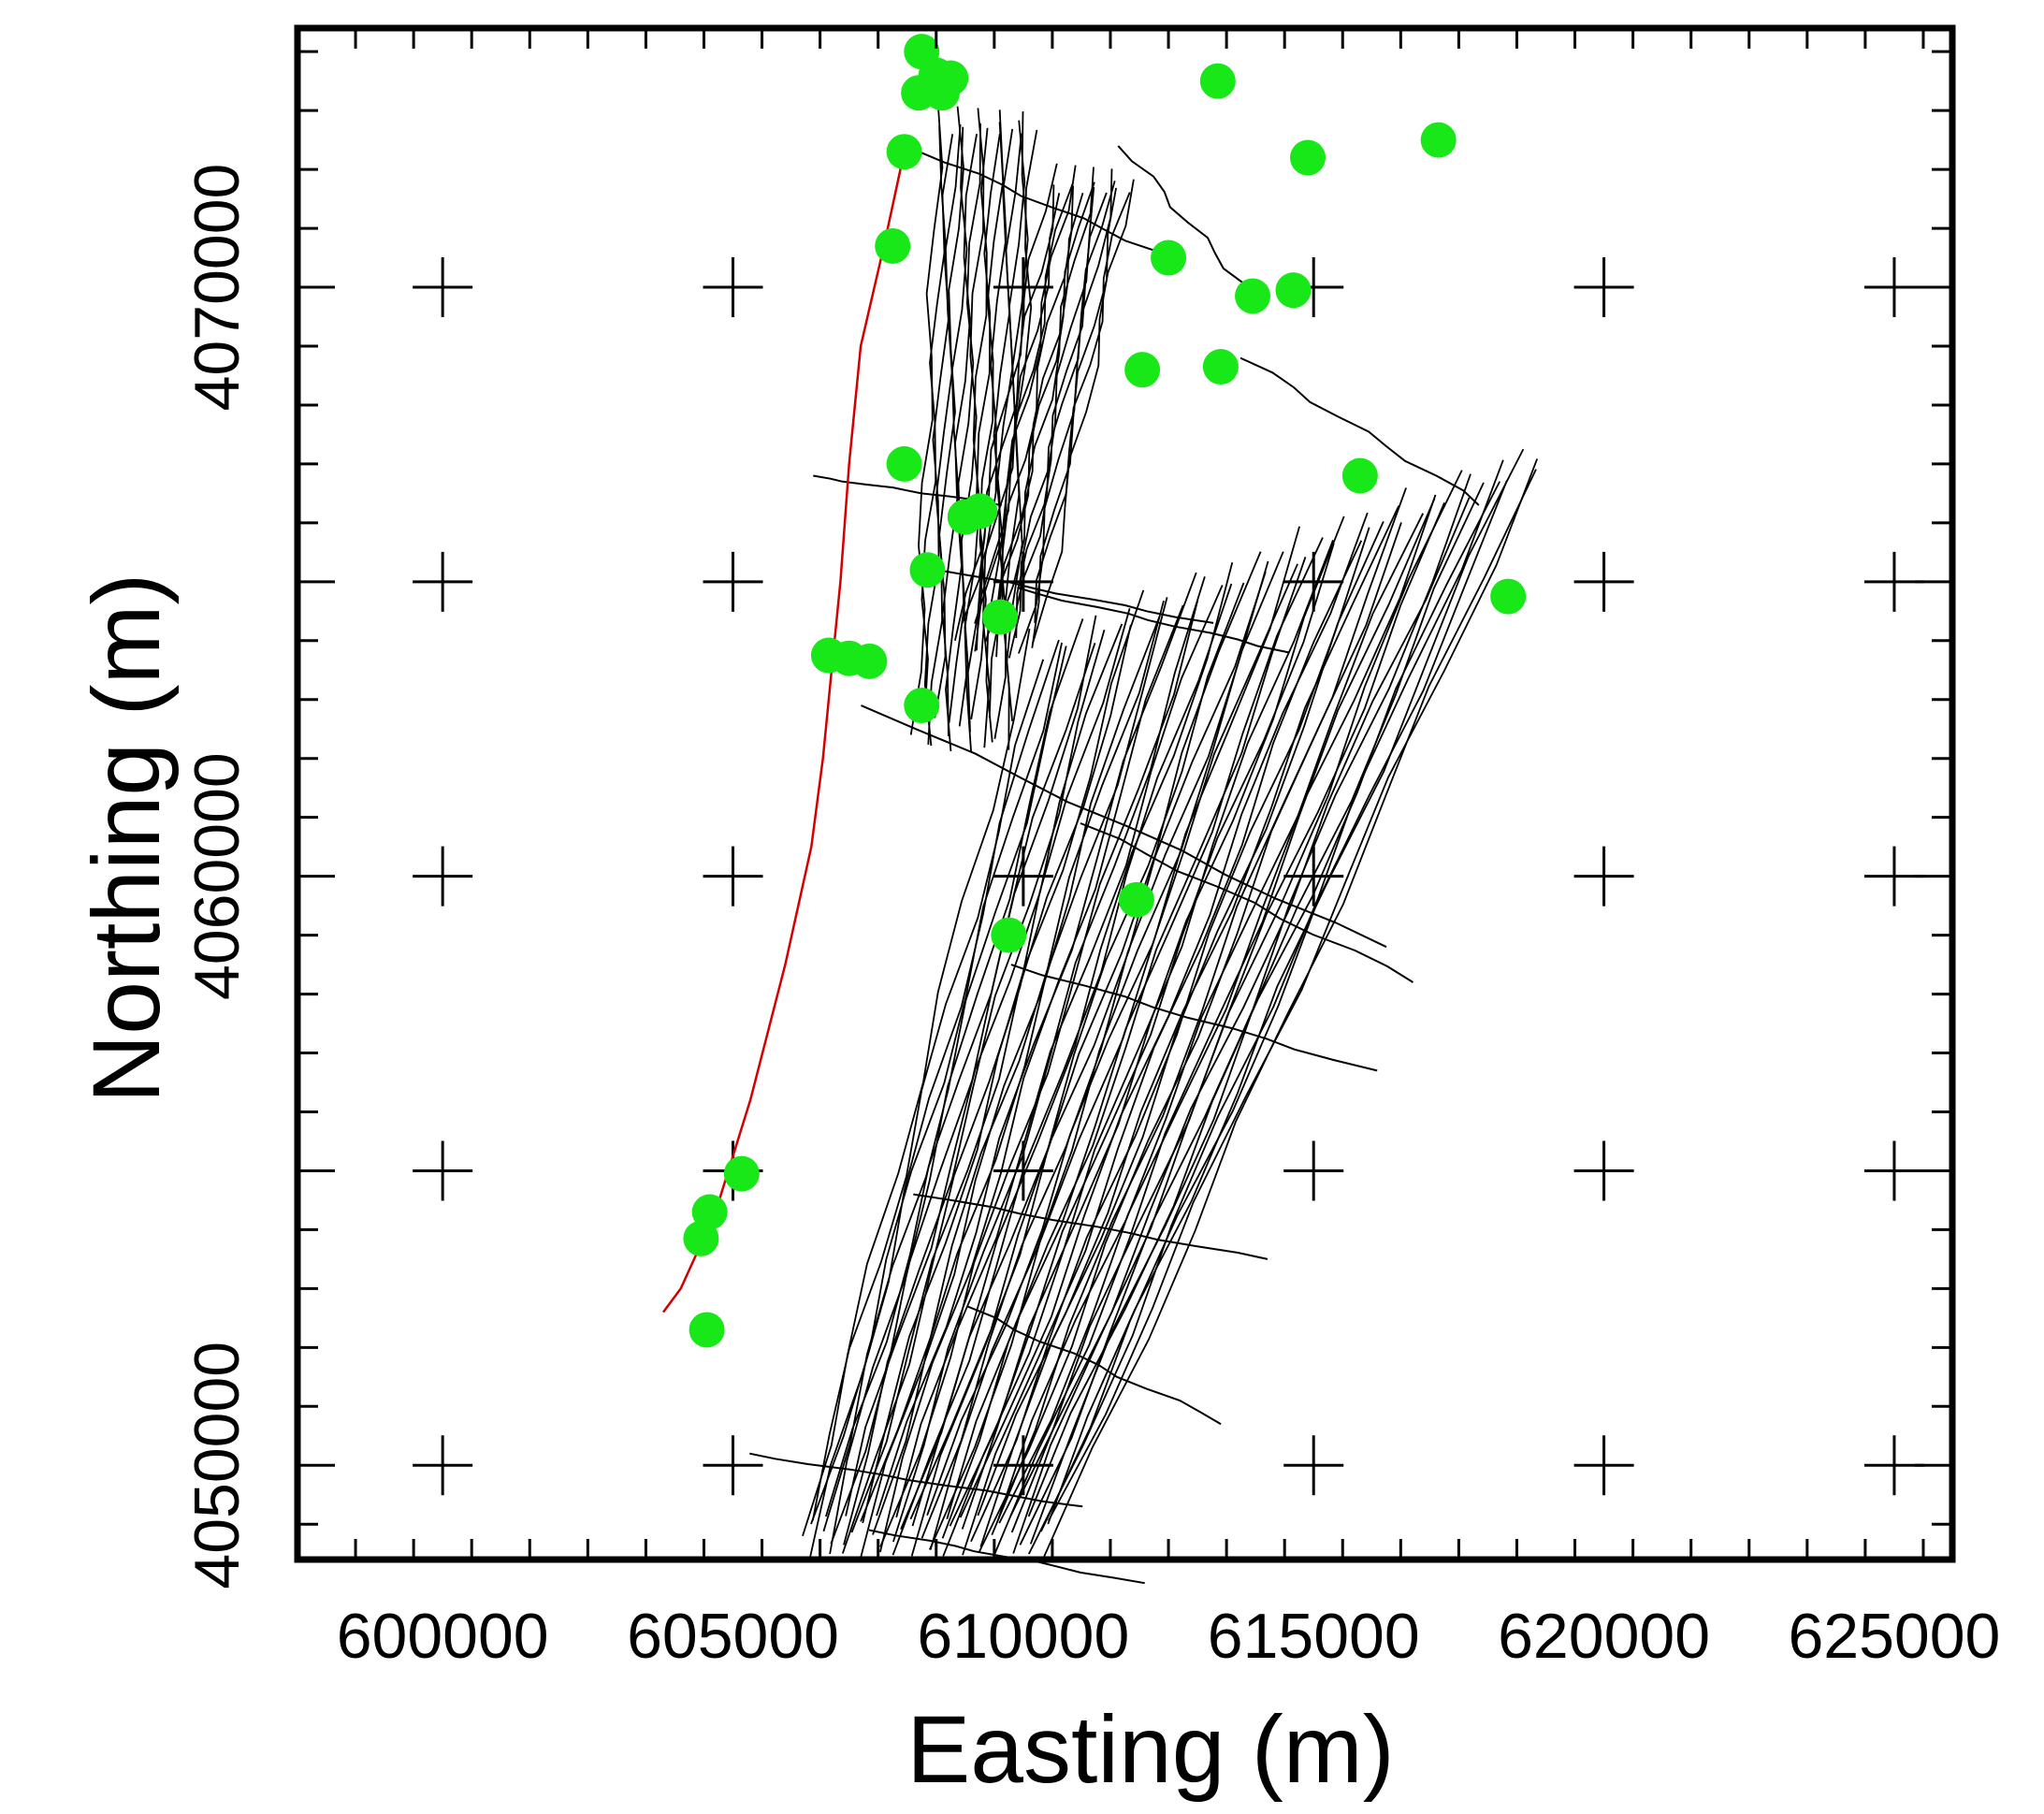  What do you see at coordinates (783, 732) in the screenshot?
I see `coastline` at bounding box center [783, 732].